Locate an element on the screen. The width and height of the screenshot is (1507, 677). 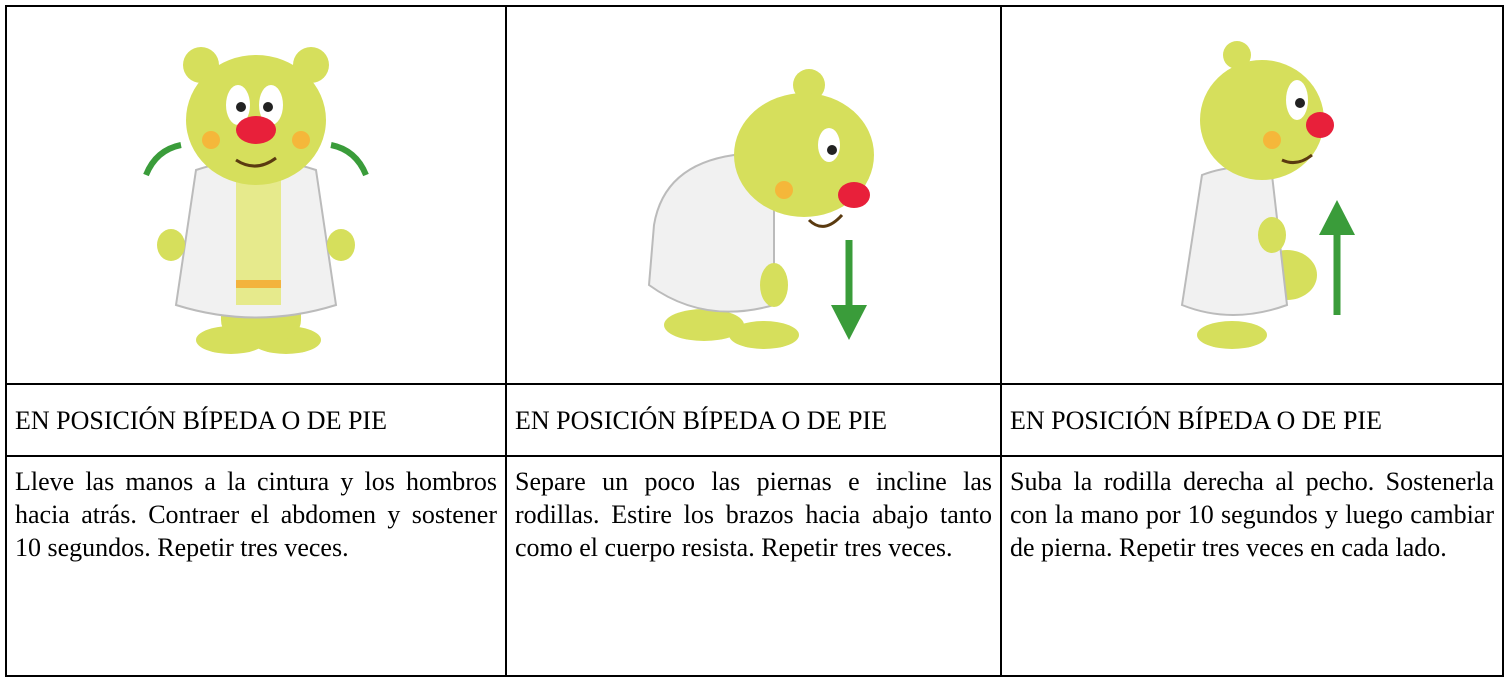
bear-bending-illustration is located at coordinates (760, 209).